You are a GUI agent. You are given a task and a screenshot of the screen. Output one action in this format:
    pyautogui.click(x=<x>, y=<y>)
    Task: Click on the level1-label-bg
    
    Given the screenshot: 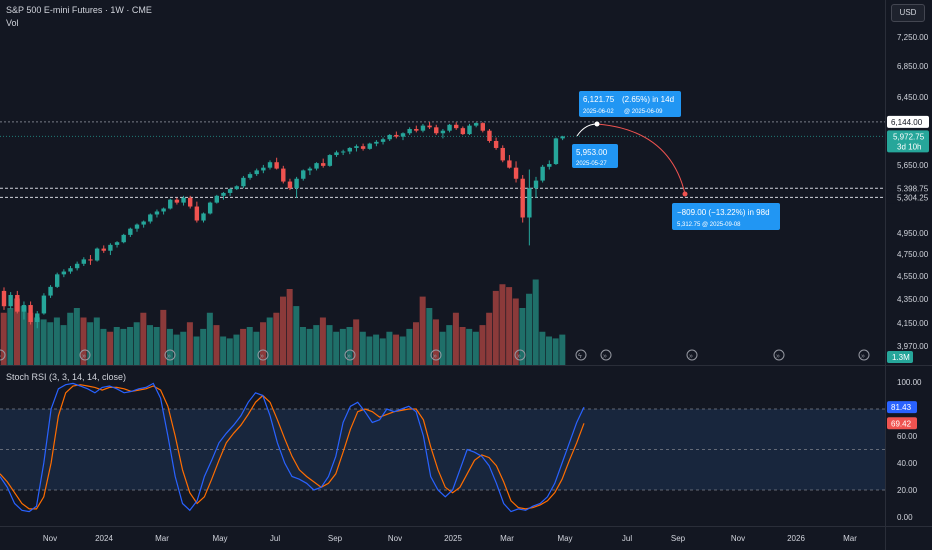 What is the action you would take?
    pyautogui.click(x=908, y=188)
    